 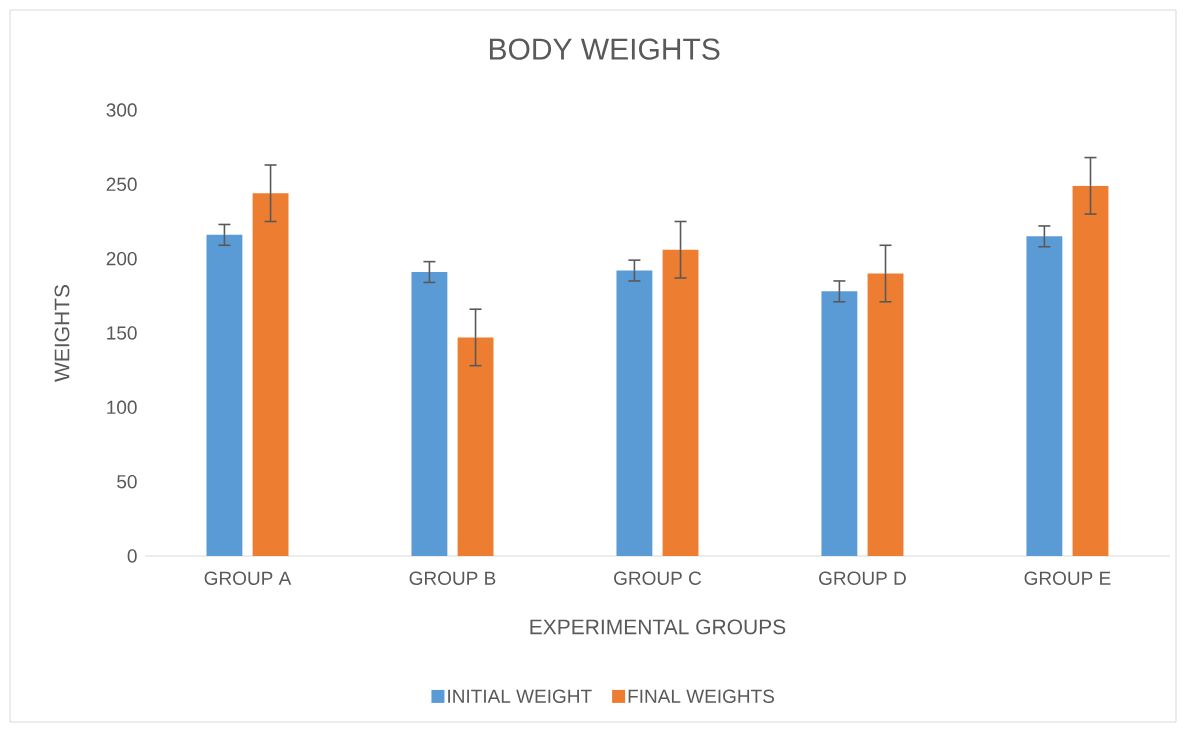 What do you see at coordinates (248, 578) in the screenshot?
I see `x-tick-label: GROUP A` at bounding box center [248, 578].